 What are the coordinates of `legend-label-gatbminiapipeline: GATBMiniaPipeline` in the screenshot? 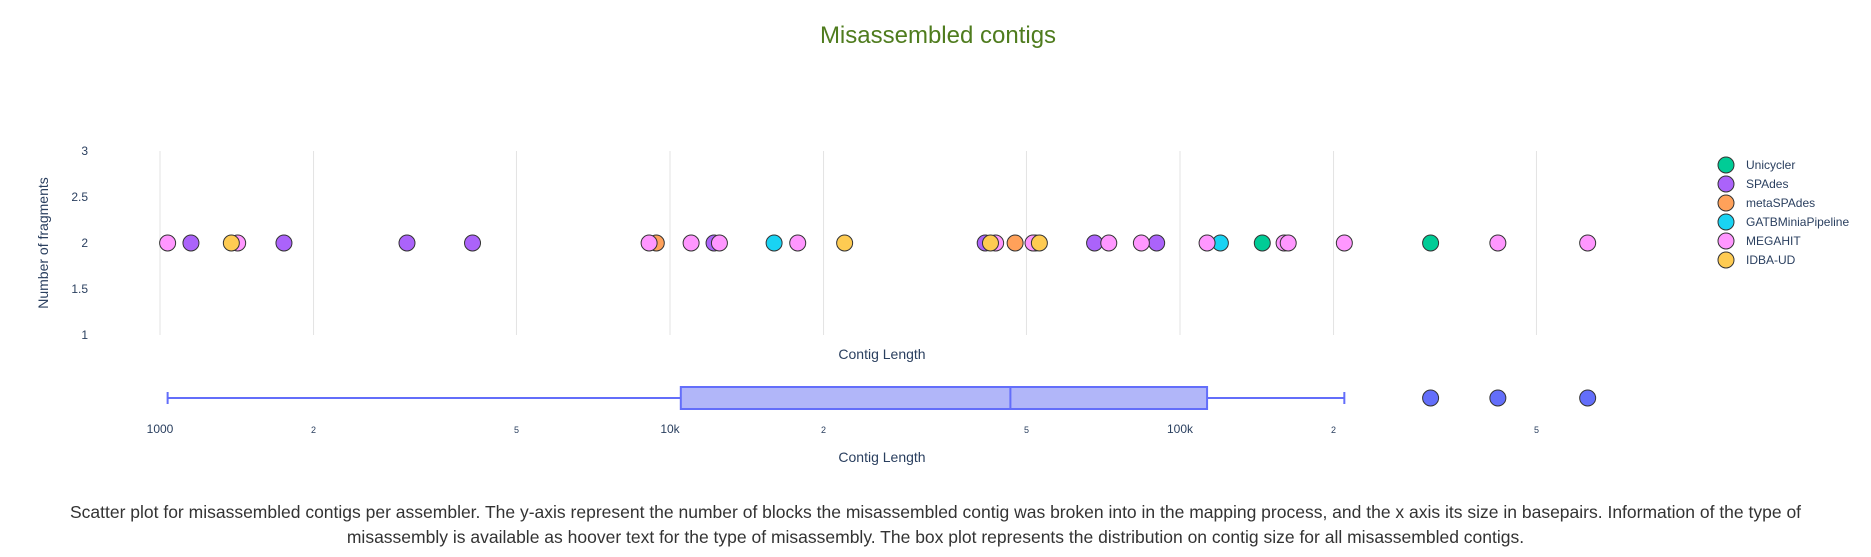 It's located at (1797, 222).